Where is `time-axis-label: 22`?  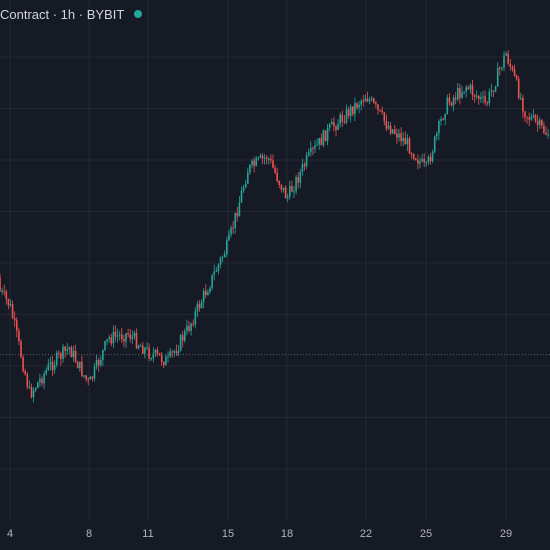
time-axis-label: 22 is located at coordinates (366, 534).